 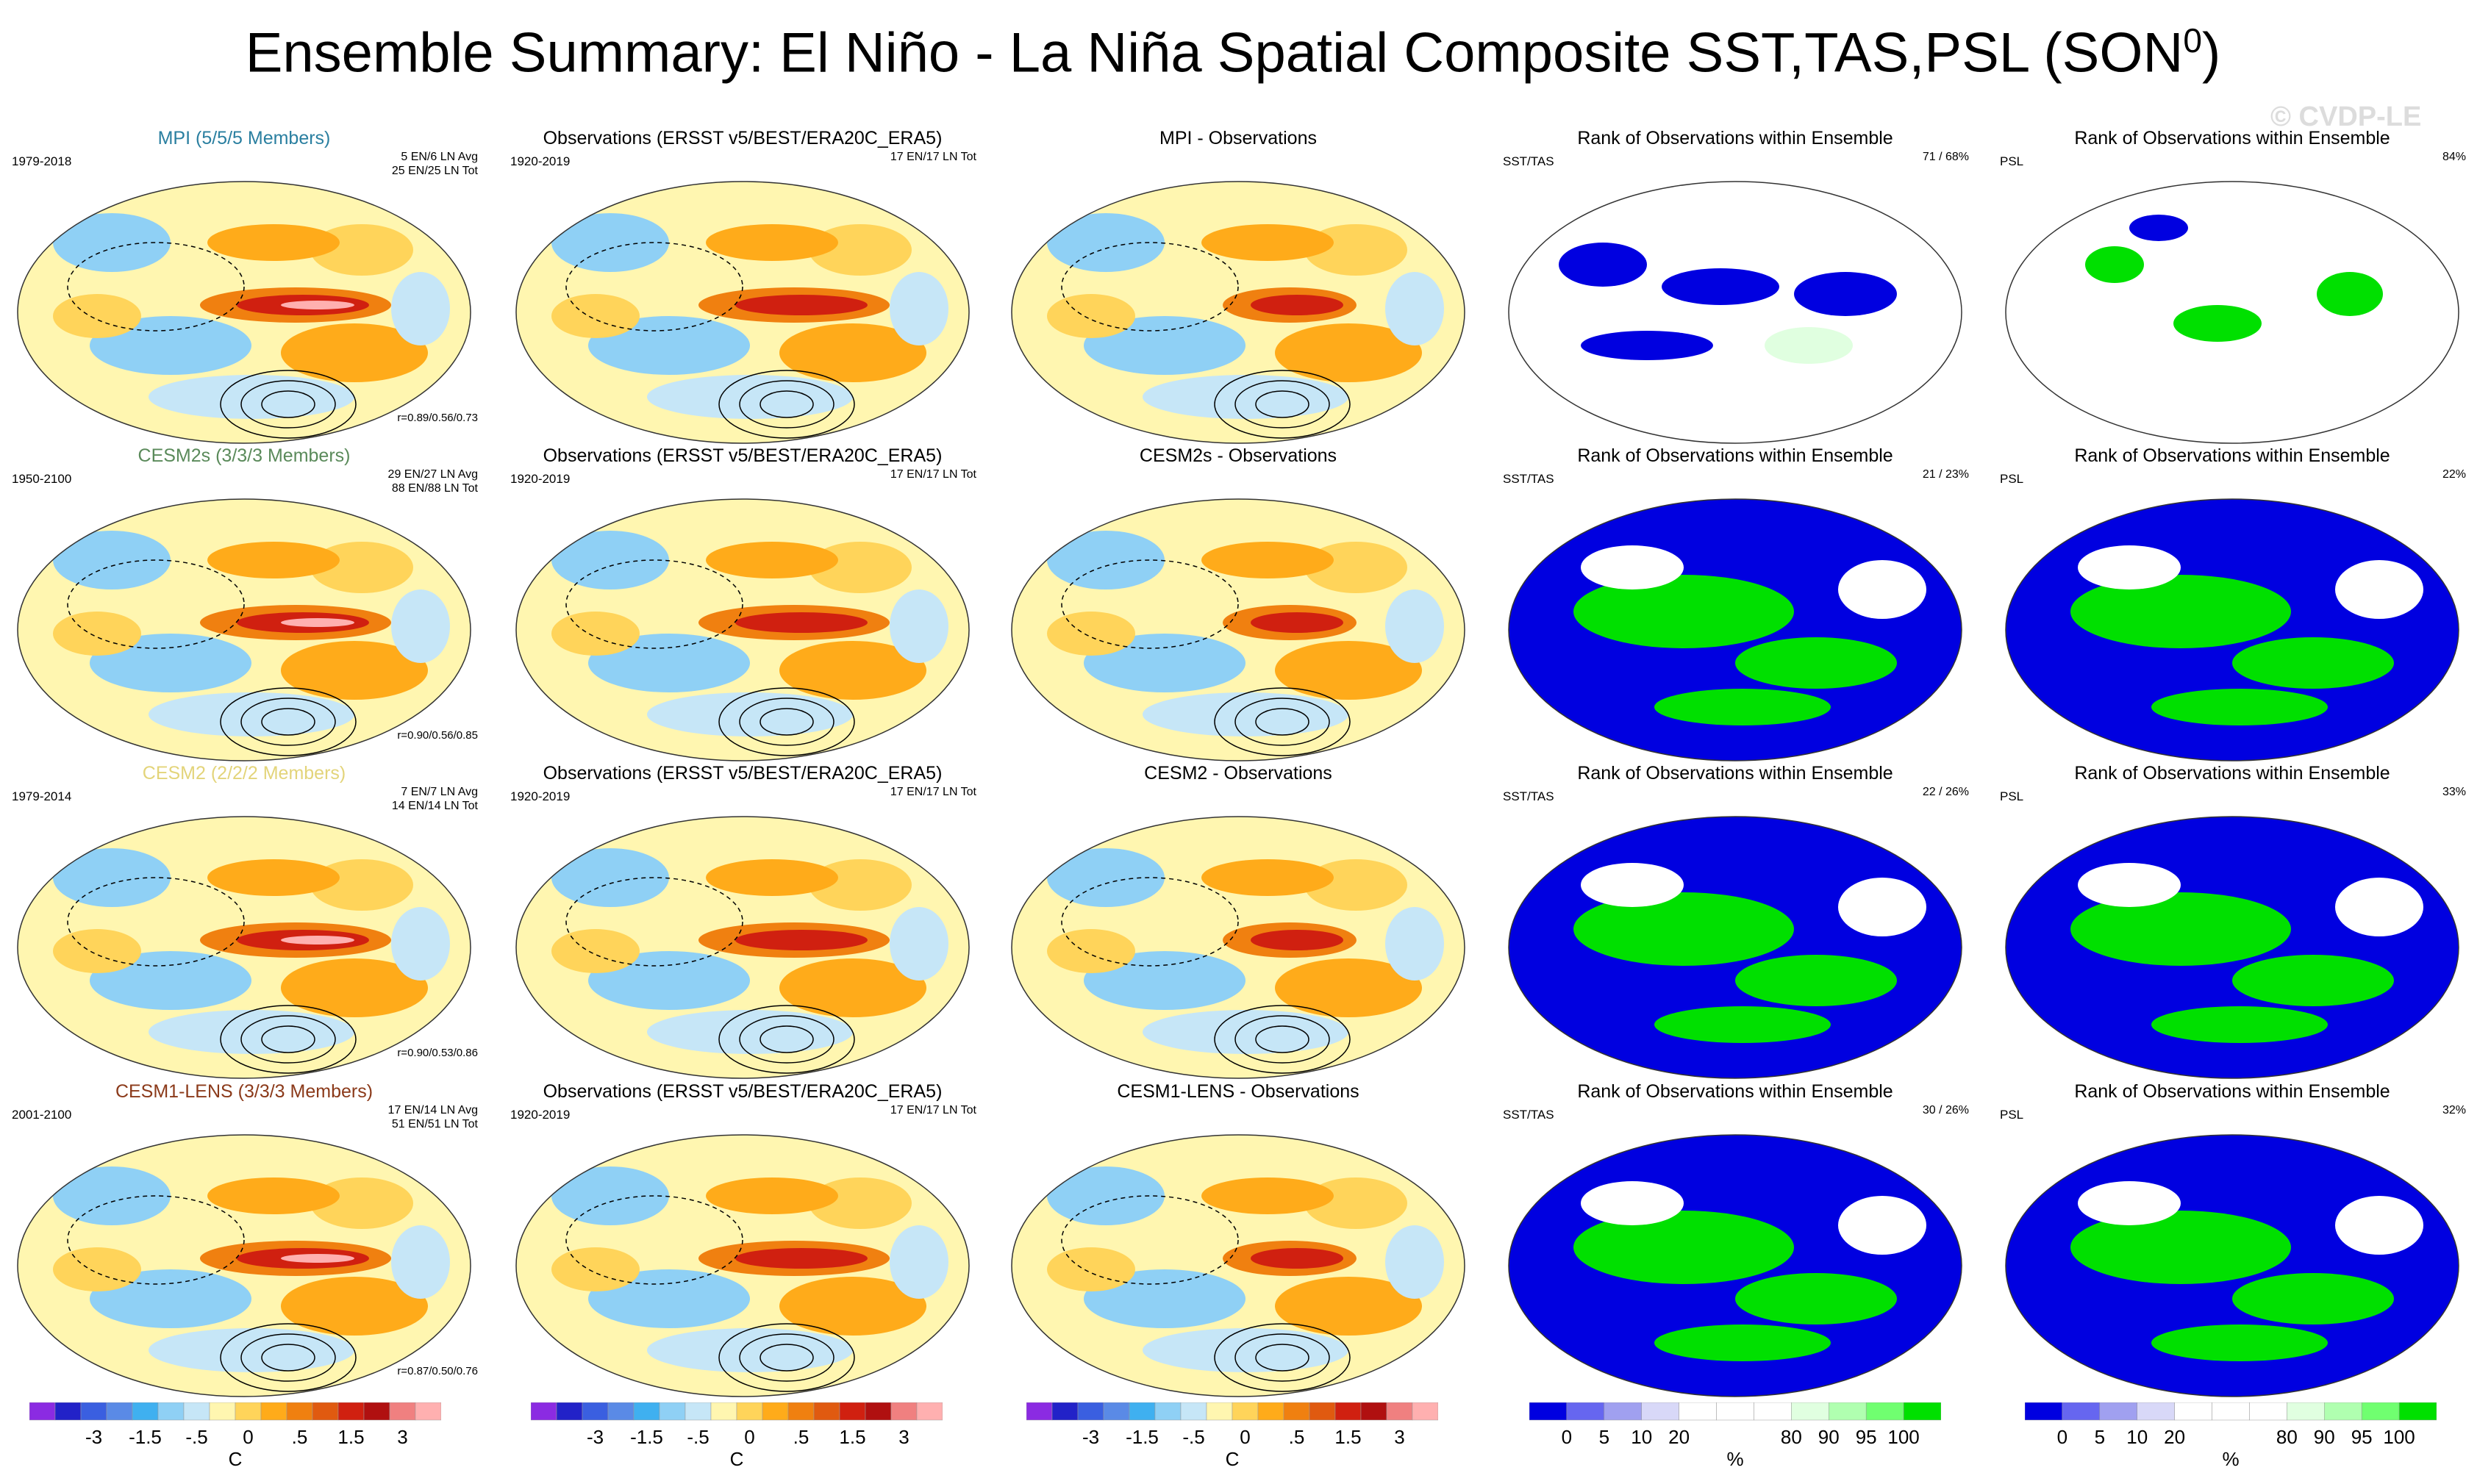 I want to click on colorbar-tick-label: 90, so click(x=2324, y=1437).